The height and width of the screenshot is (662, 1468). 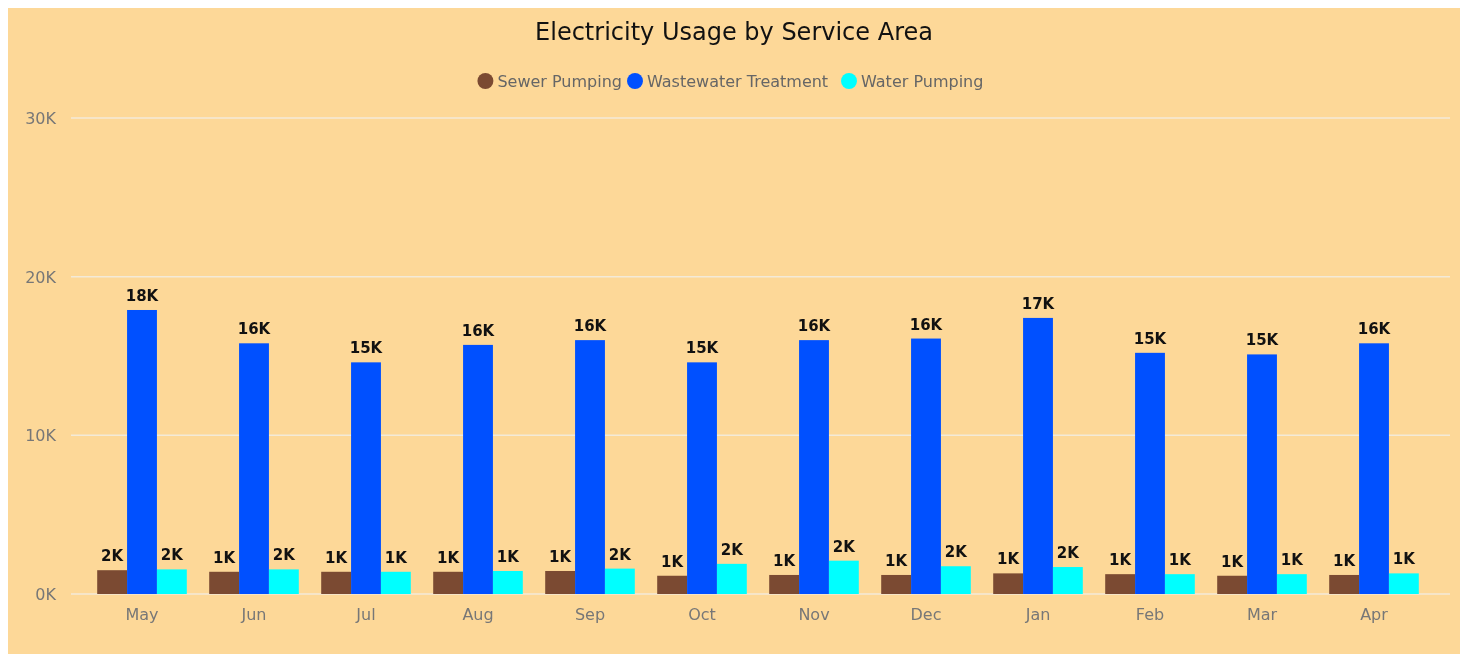 What do you see at coordinates (1038, 303) in the screenshot?
I see `data-label: 17K` at bounding box center [1038, 303].